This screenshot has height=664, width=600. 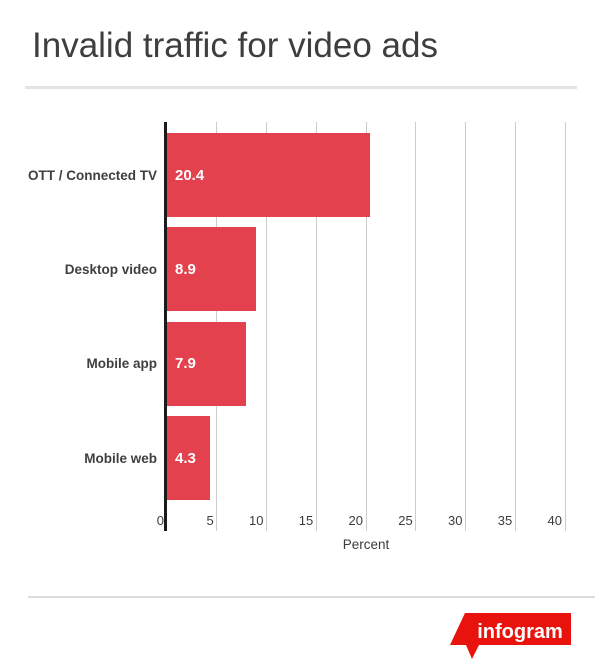 I want to click on footer-divider, so click(x=311, y=597).